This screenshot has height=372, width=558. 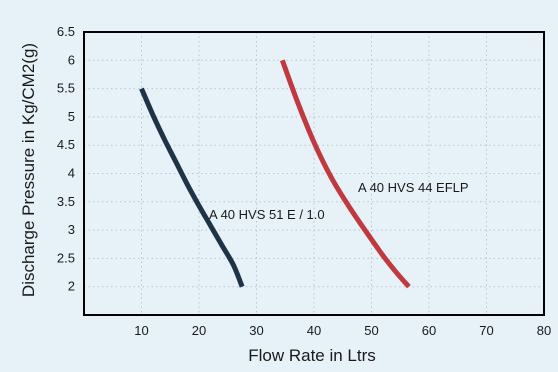 I want to click on y-tick-label: 5.5, so click(x=66, y=88).